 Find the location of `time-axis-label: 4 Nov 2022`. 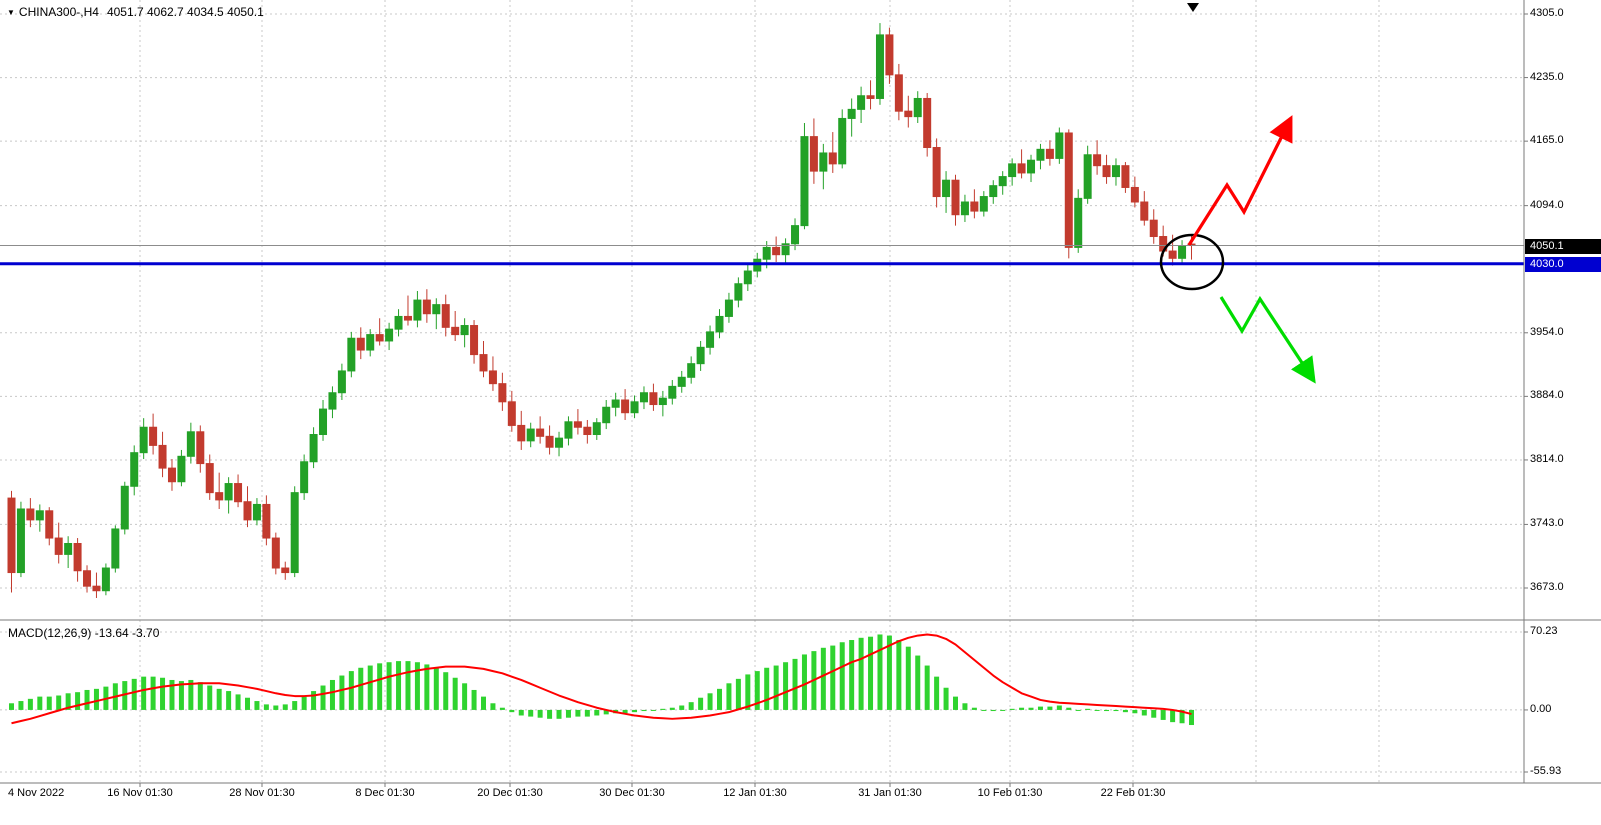

time-axis-label: 4 Nov 2022 is located at coordinates (36, 793).